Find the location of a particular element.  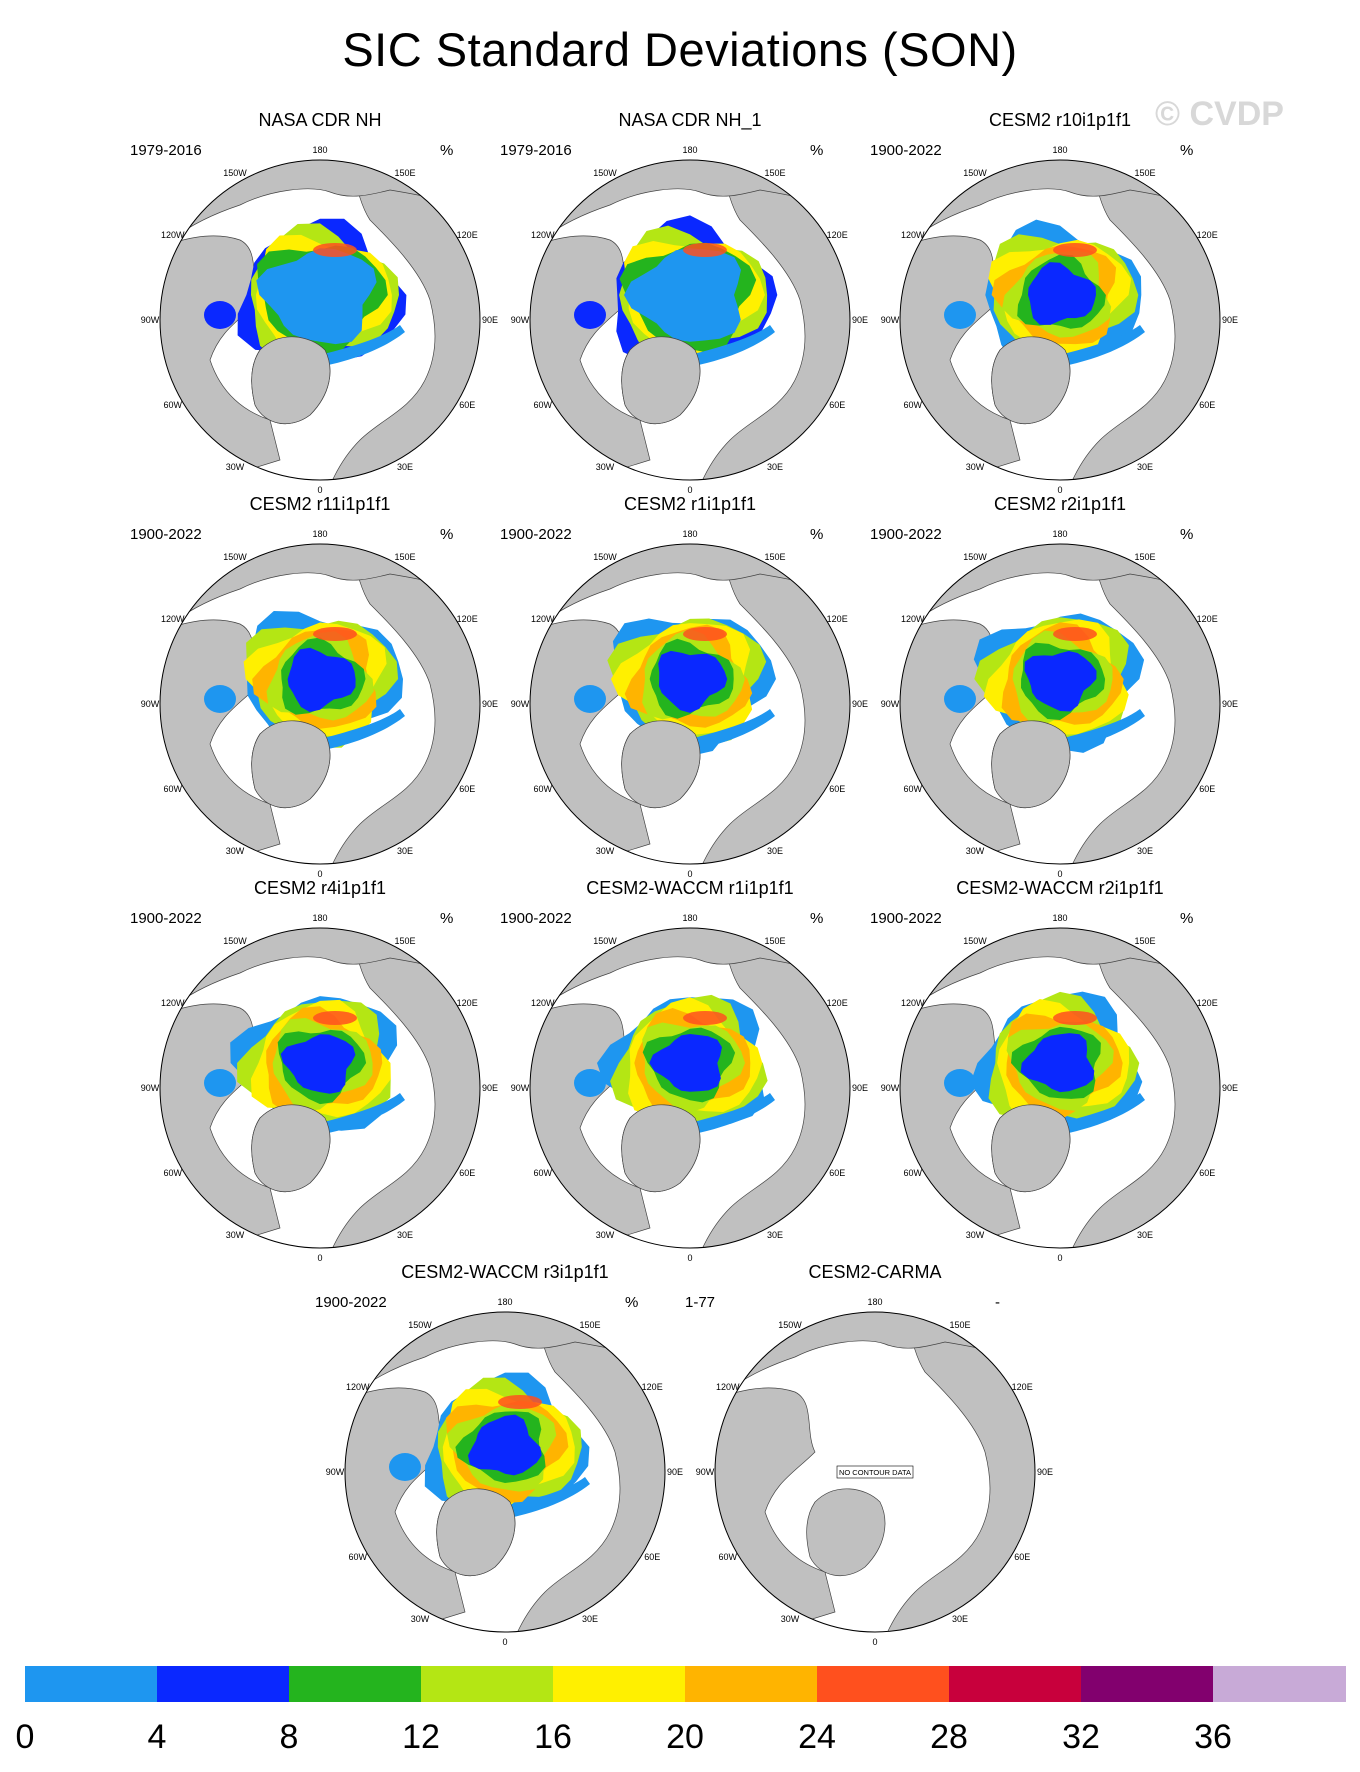

no-contour-data-label: NO CONTOUR DATA is located at coordinates (875, 1472).